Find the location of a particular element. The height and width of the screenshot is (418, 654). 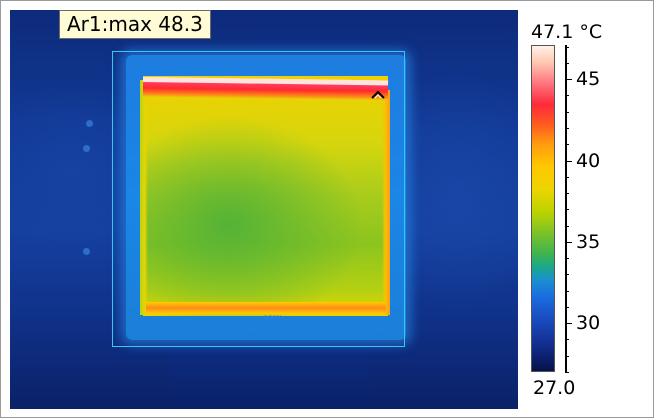

roi-label: Ar1:max 48.3 is located at coordinates (135, 24).